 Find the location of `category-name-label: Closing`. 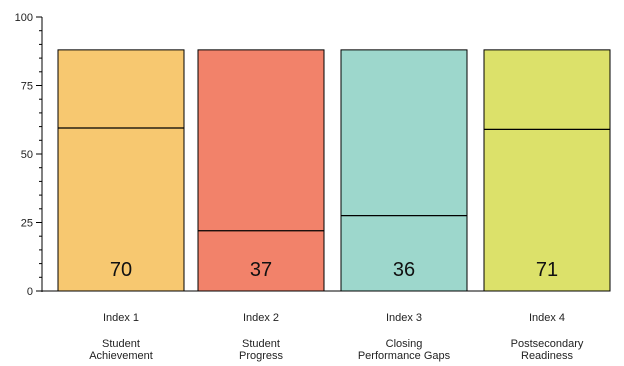

category-name-label: Closing is located at coordinates (404, 344).